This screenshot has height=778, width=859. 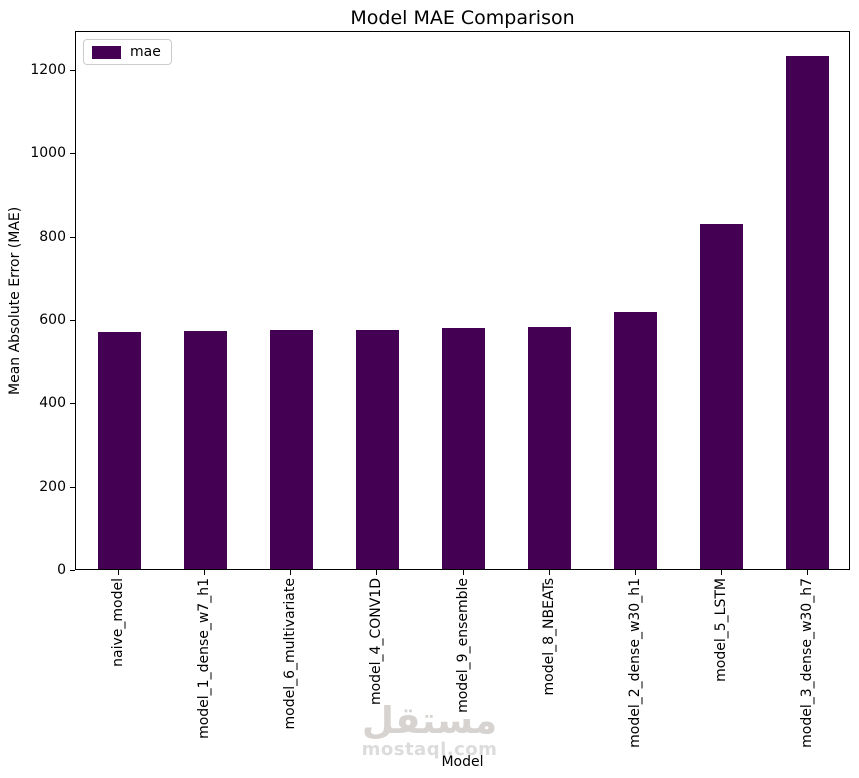 I want to click on legend-label: mae, so click(x=145, y=52).